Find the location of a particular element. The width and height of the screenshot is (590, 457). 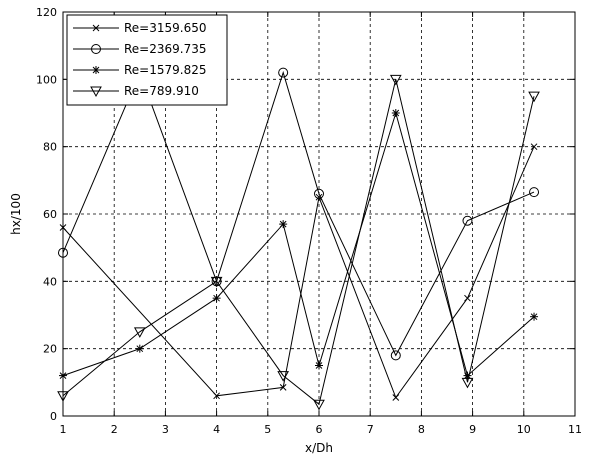

x-tick-label: 2 is located at coordinates (114, 429).